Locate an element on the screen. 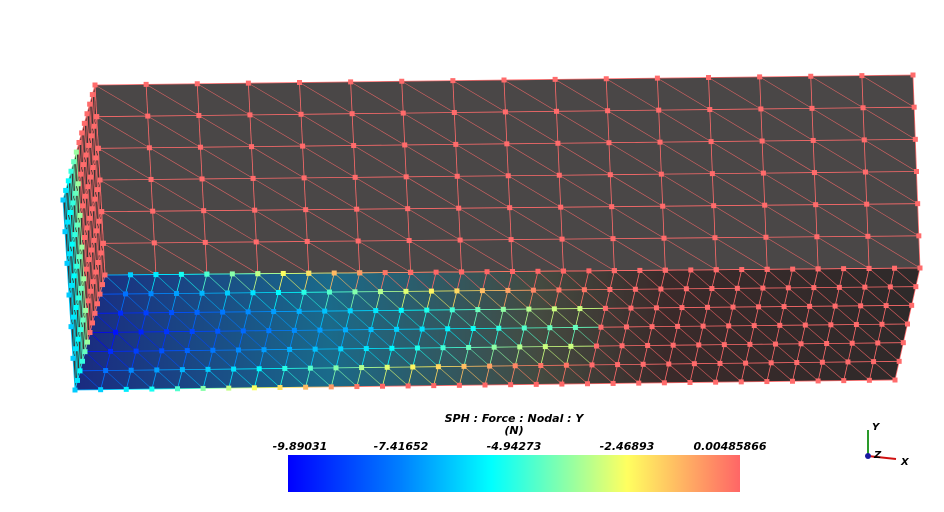 This screenshot has width=944, height=512. colorbar-tick-label: -7.41652 is located at coordinates (401, 446).